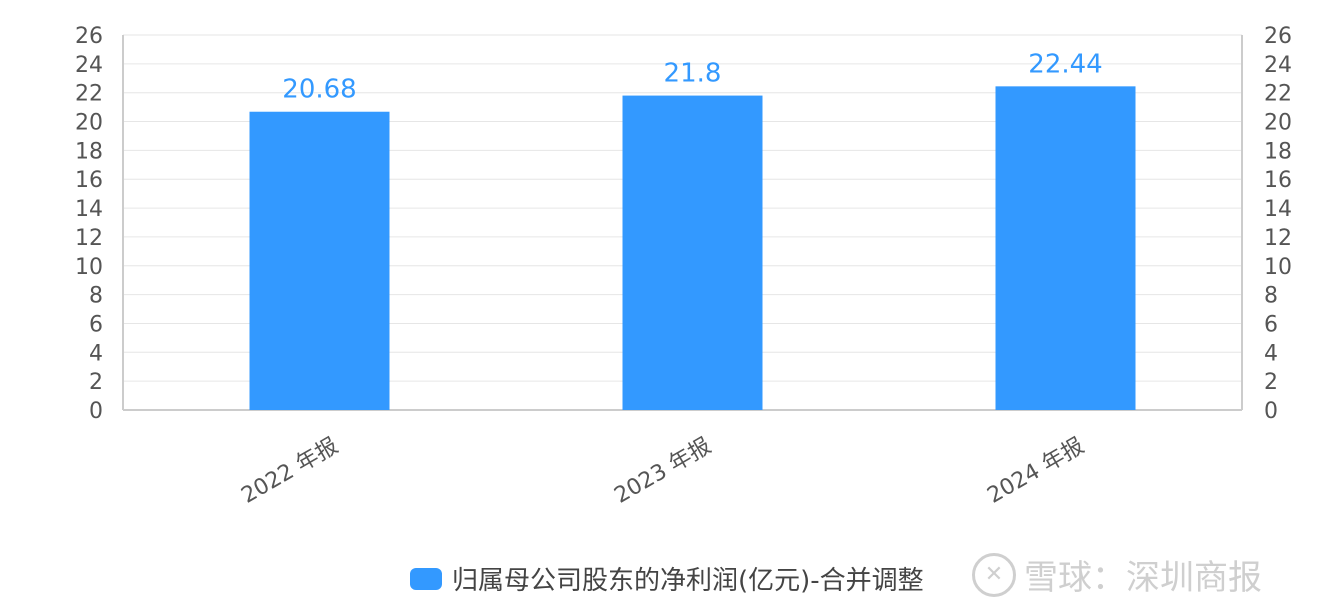 The height and width of the screenshot is (616, 1330). I want to click on data-label: 22.44, so click(1065, 64).